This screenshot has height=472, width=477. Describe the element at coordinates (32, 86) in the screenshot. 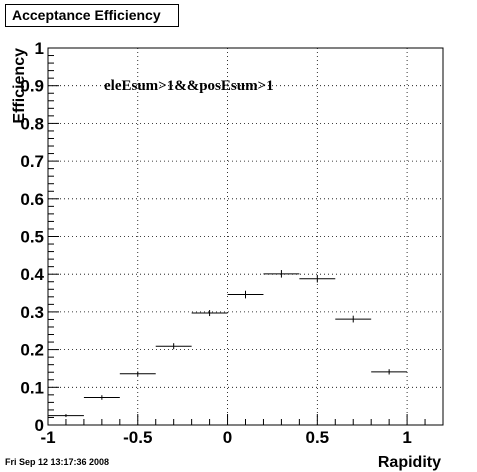

I see `y-tick-label: 0.9` at that location.